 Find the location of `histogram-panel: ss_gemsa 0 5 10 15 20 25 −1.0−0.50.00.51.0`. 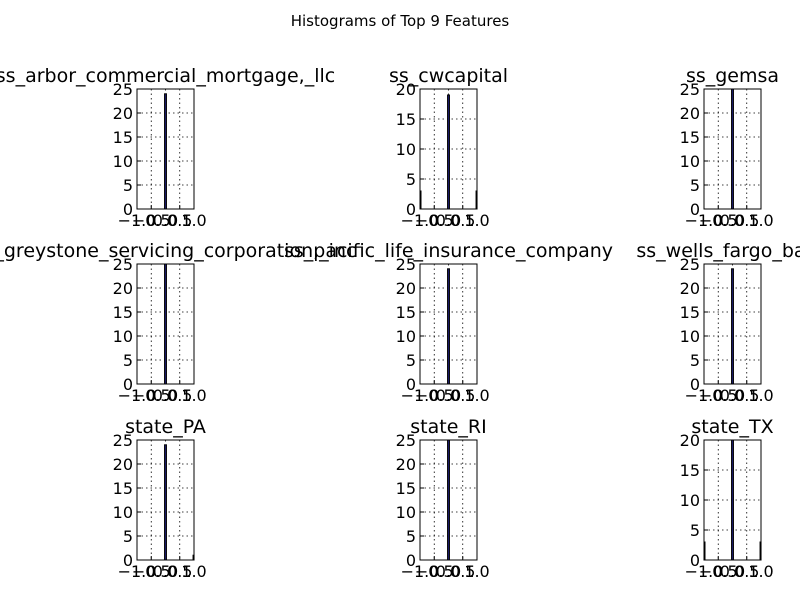

histogram-panel: ss_gemsa 0 5 10 15 20 25 −1.0−0.50.00.51.0 is located at coordinates (729, 147).